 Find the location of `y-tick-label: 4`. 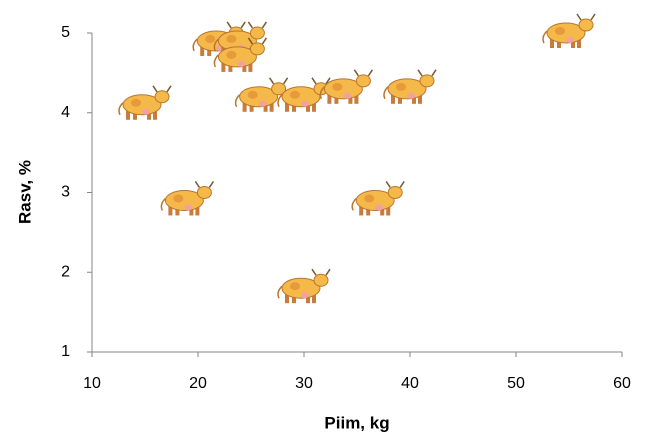

y-tick-label: 4 is located at coordinates (65, 112).